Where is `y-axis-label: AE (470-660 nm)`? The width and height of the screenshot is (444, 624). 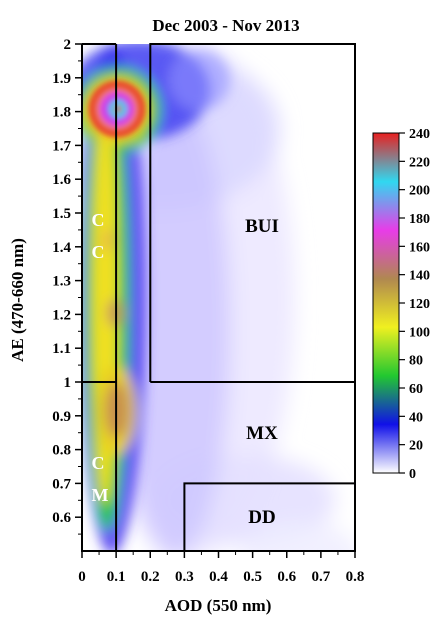
y-axis-label: AE (470-660 nm) is located at coordinates (17, 300).